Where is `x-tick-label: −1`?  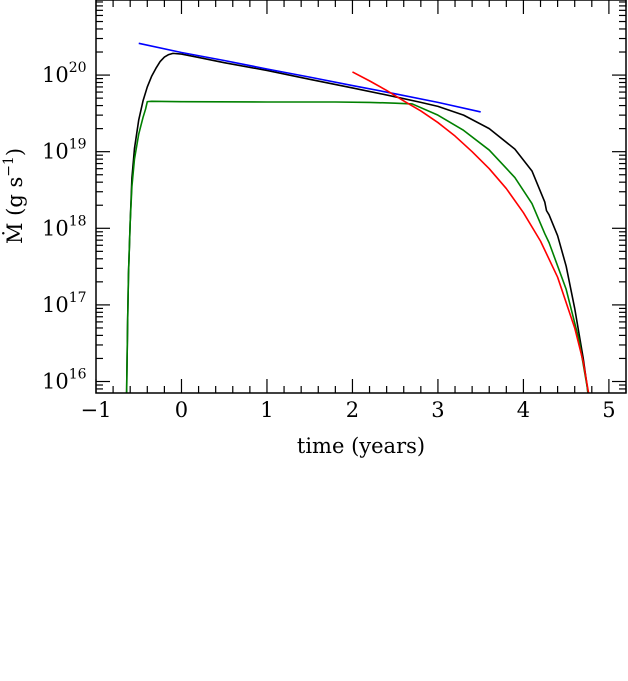 x-tick-label: −1 is located at coordinates (96, 410).